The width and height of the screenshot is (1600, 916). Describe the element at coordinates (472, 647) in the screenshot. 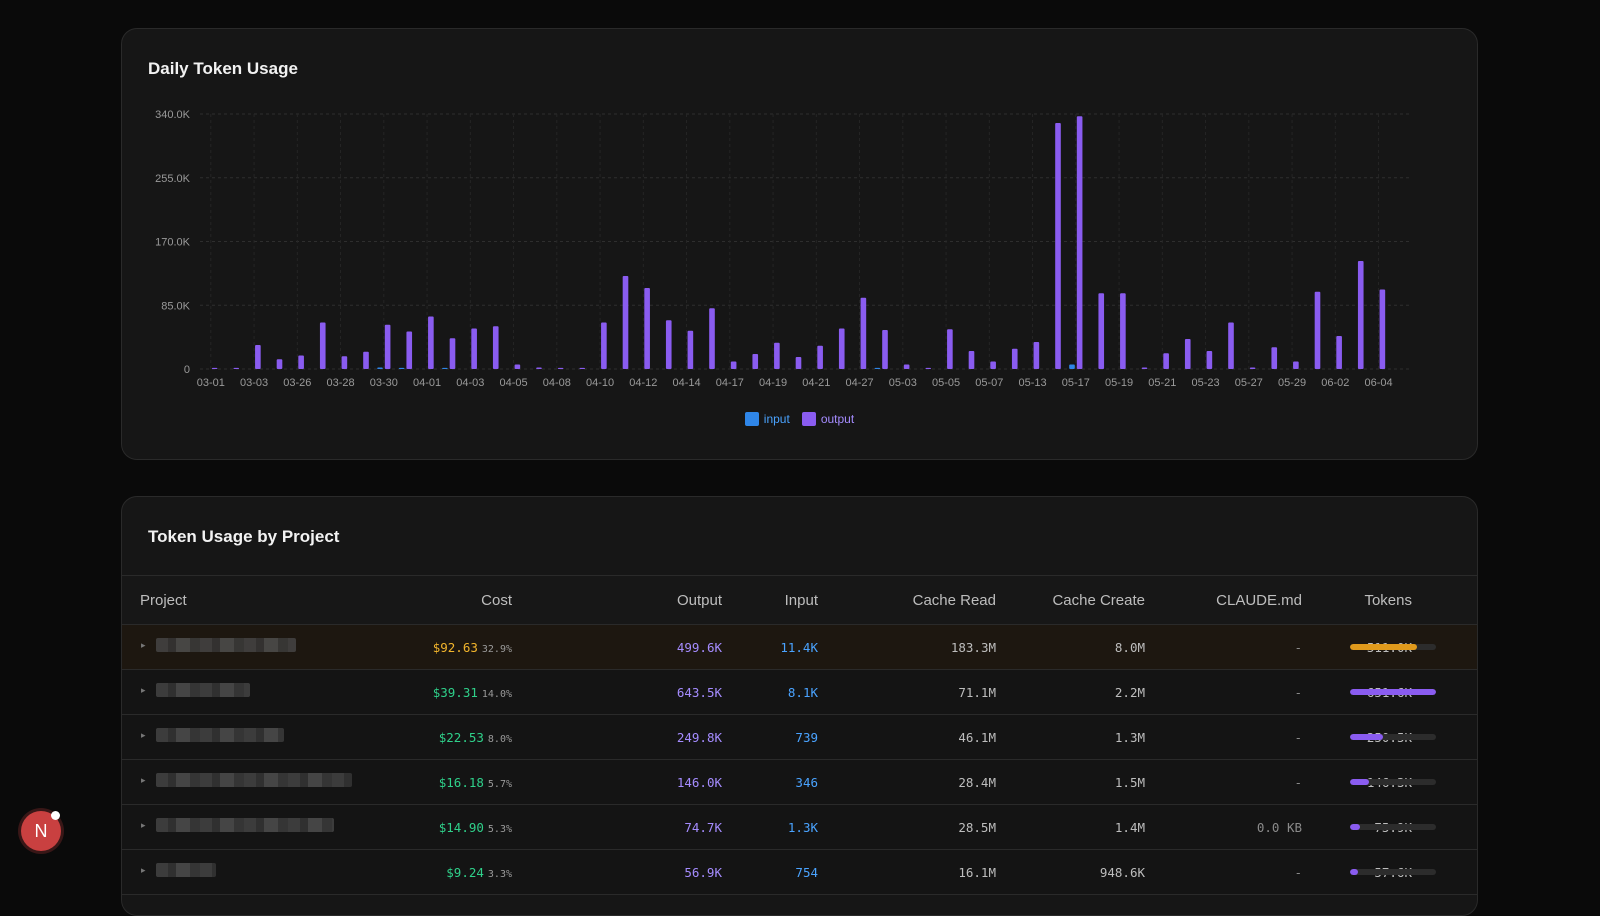

I see `cost-cell: $92.63 32.9%` at that location.